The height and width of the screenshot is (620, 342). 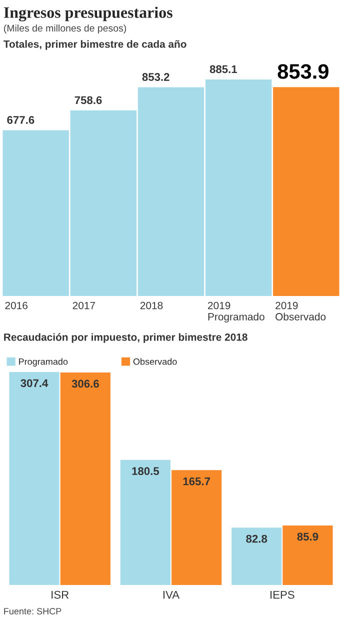 I want to click on x-tick-label: 2017, so click(x=83, y=306).